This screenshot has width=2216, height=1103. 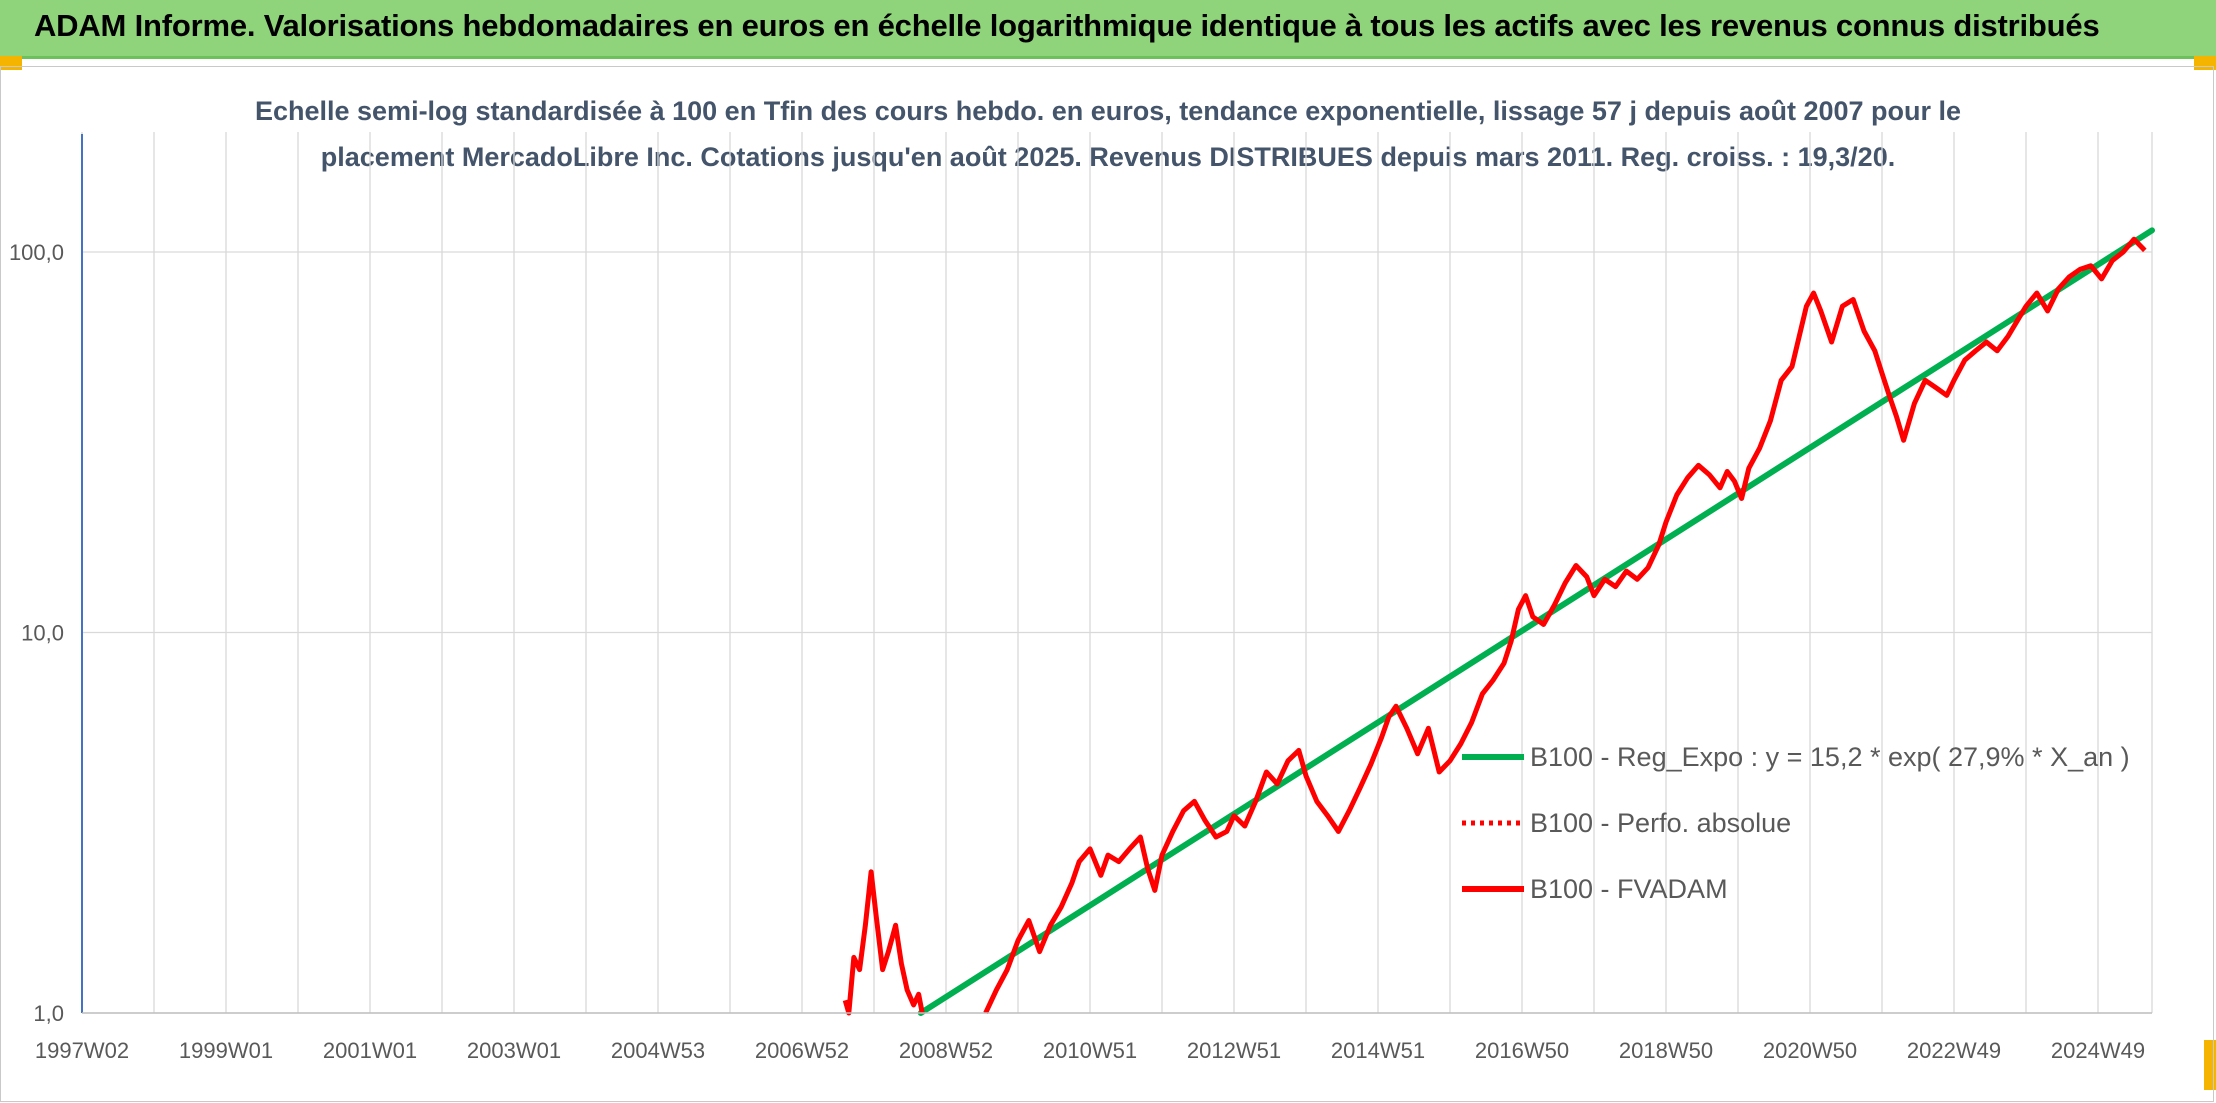 I want to click on x-tick-label: 1999W01, so click(x=226, y=1050).